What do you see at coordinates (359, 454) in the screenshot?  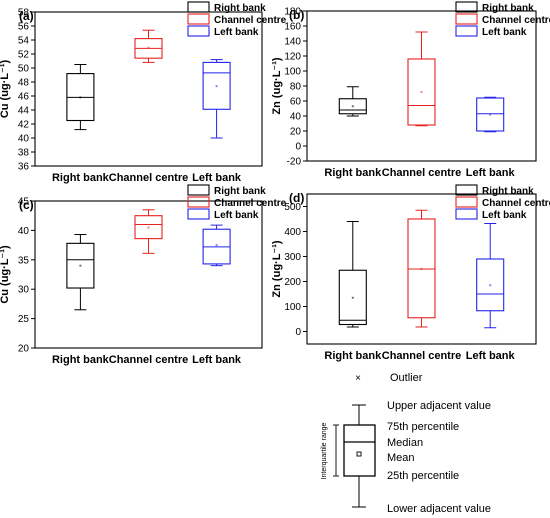 I see `key-mean-marker` at bounding box center [359, 454].